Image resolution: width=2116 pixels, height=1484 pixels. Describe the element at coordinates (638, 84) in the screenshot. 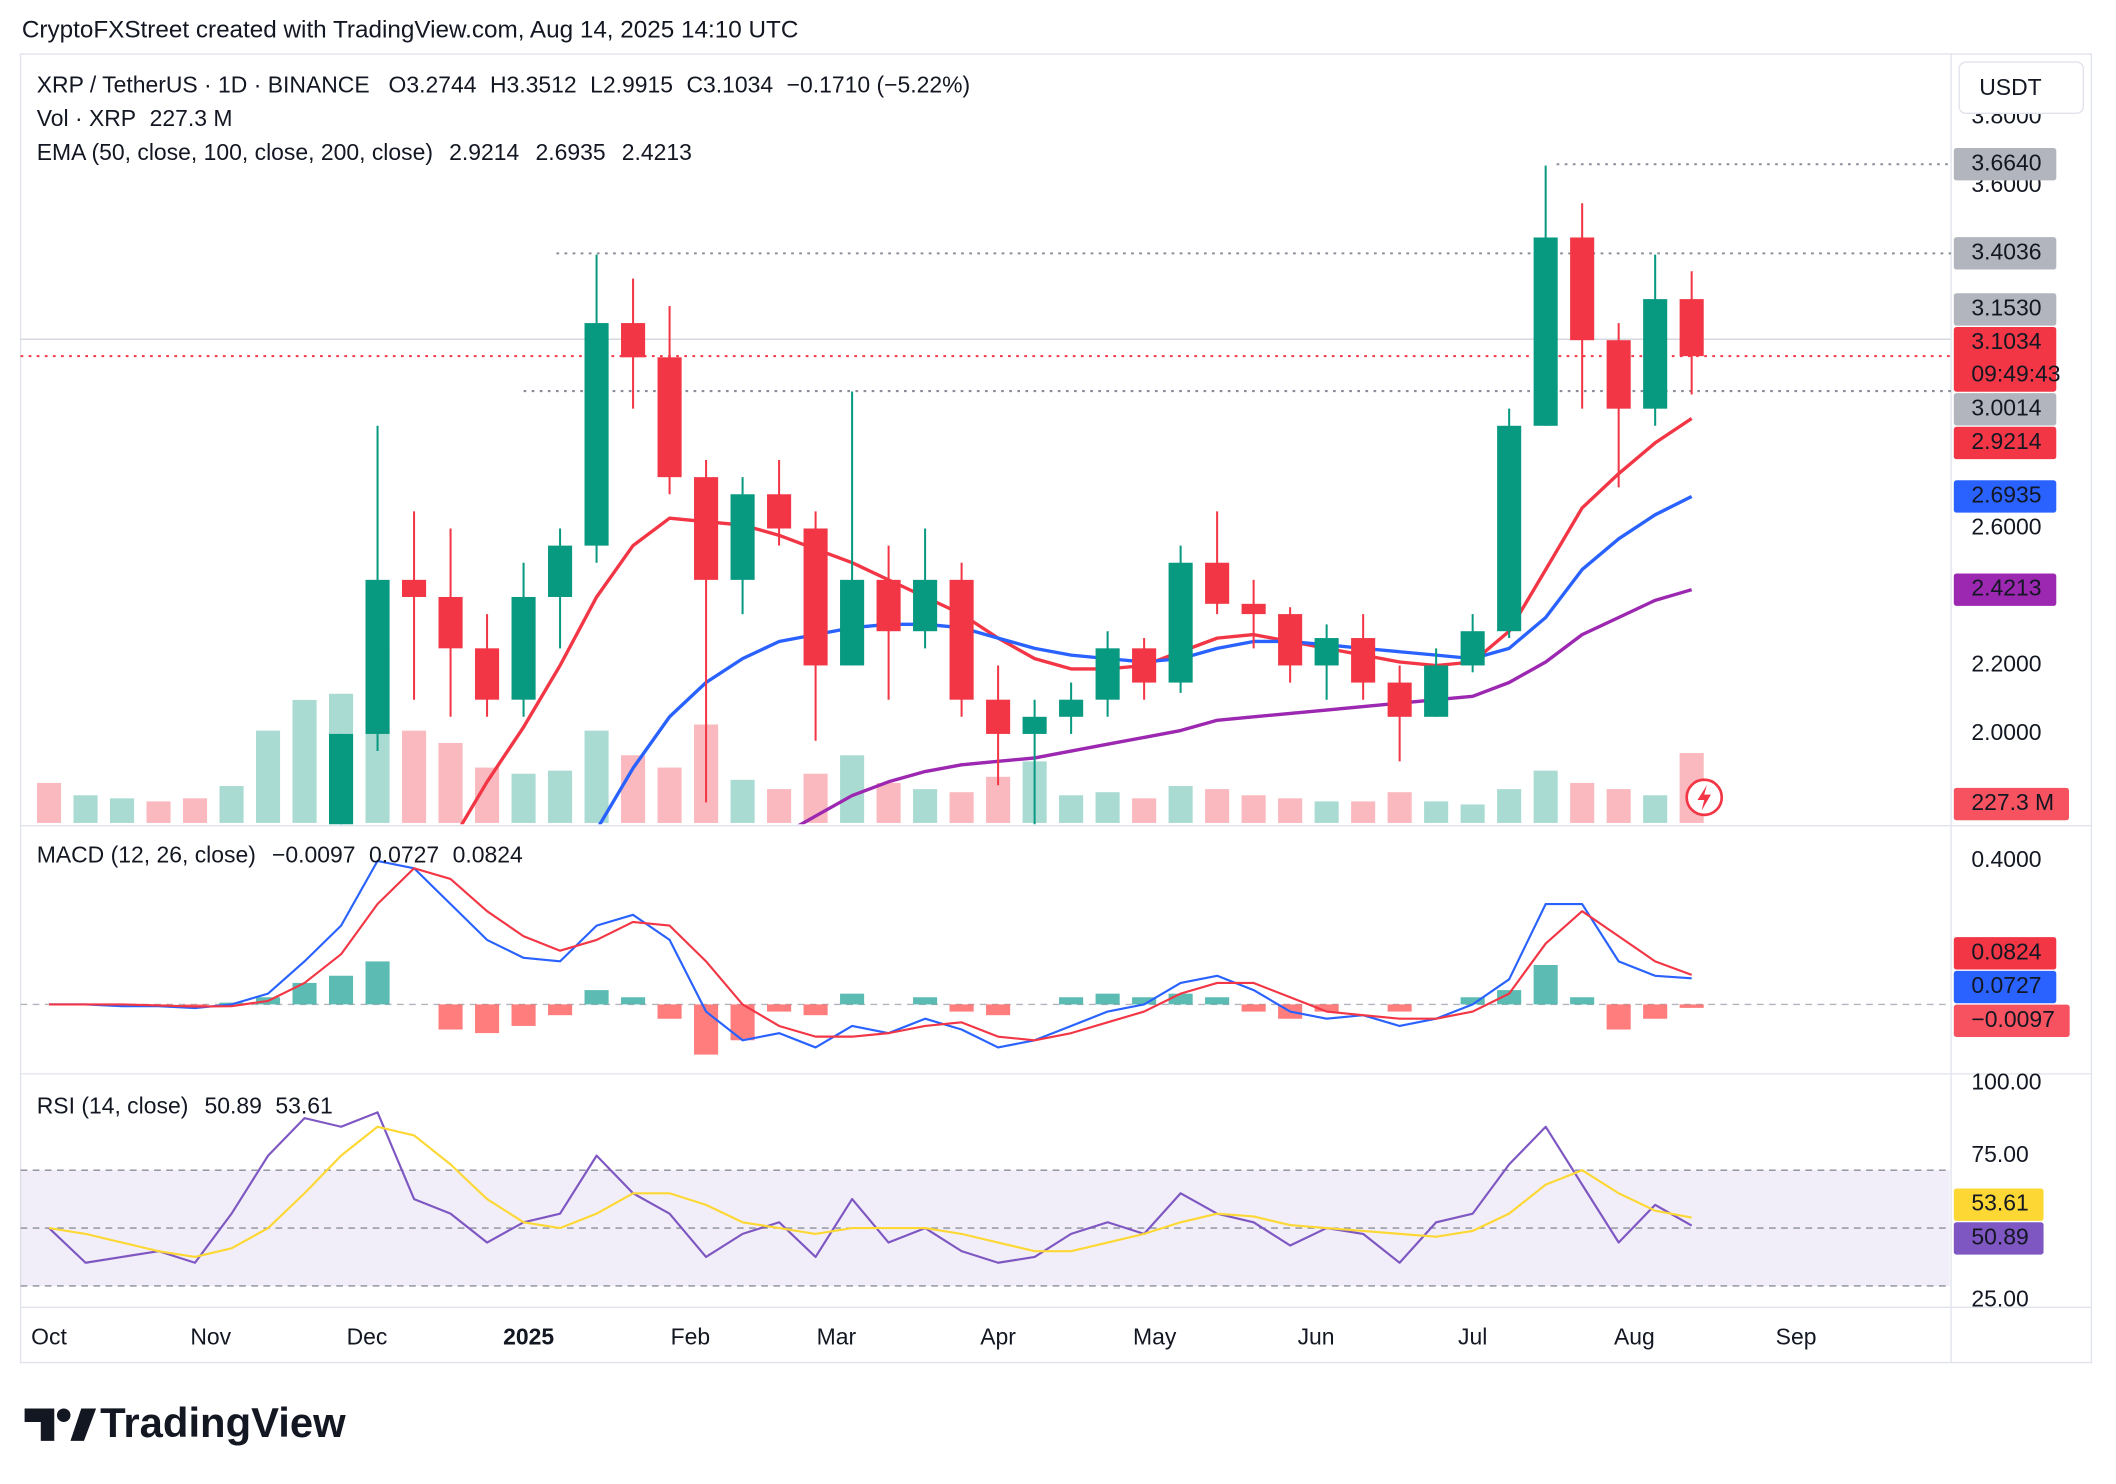

I see `legend-text: 2.9915` at that location.